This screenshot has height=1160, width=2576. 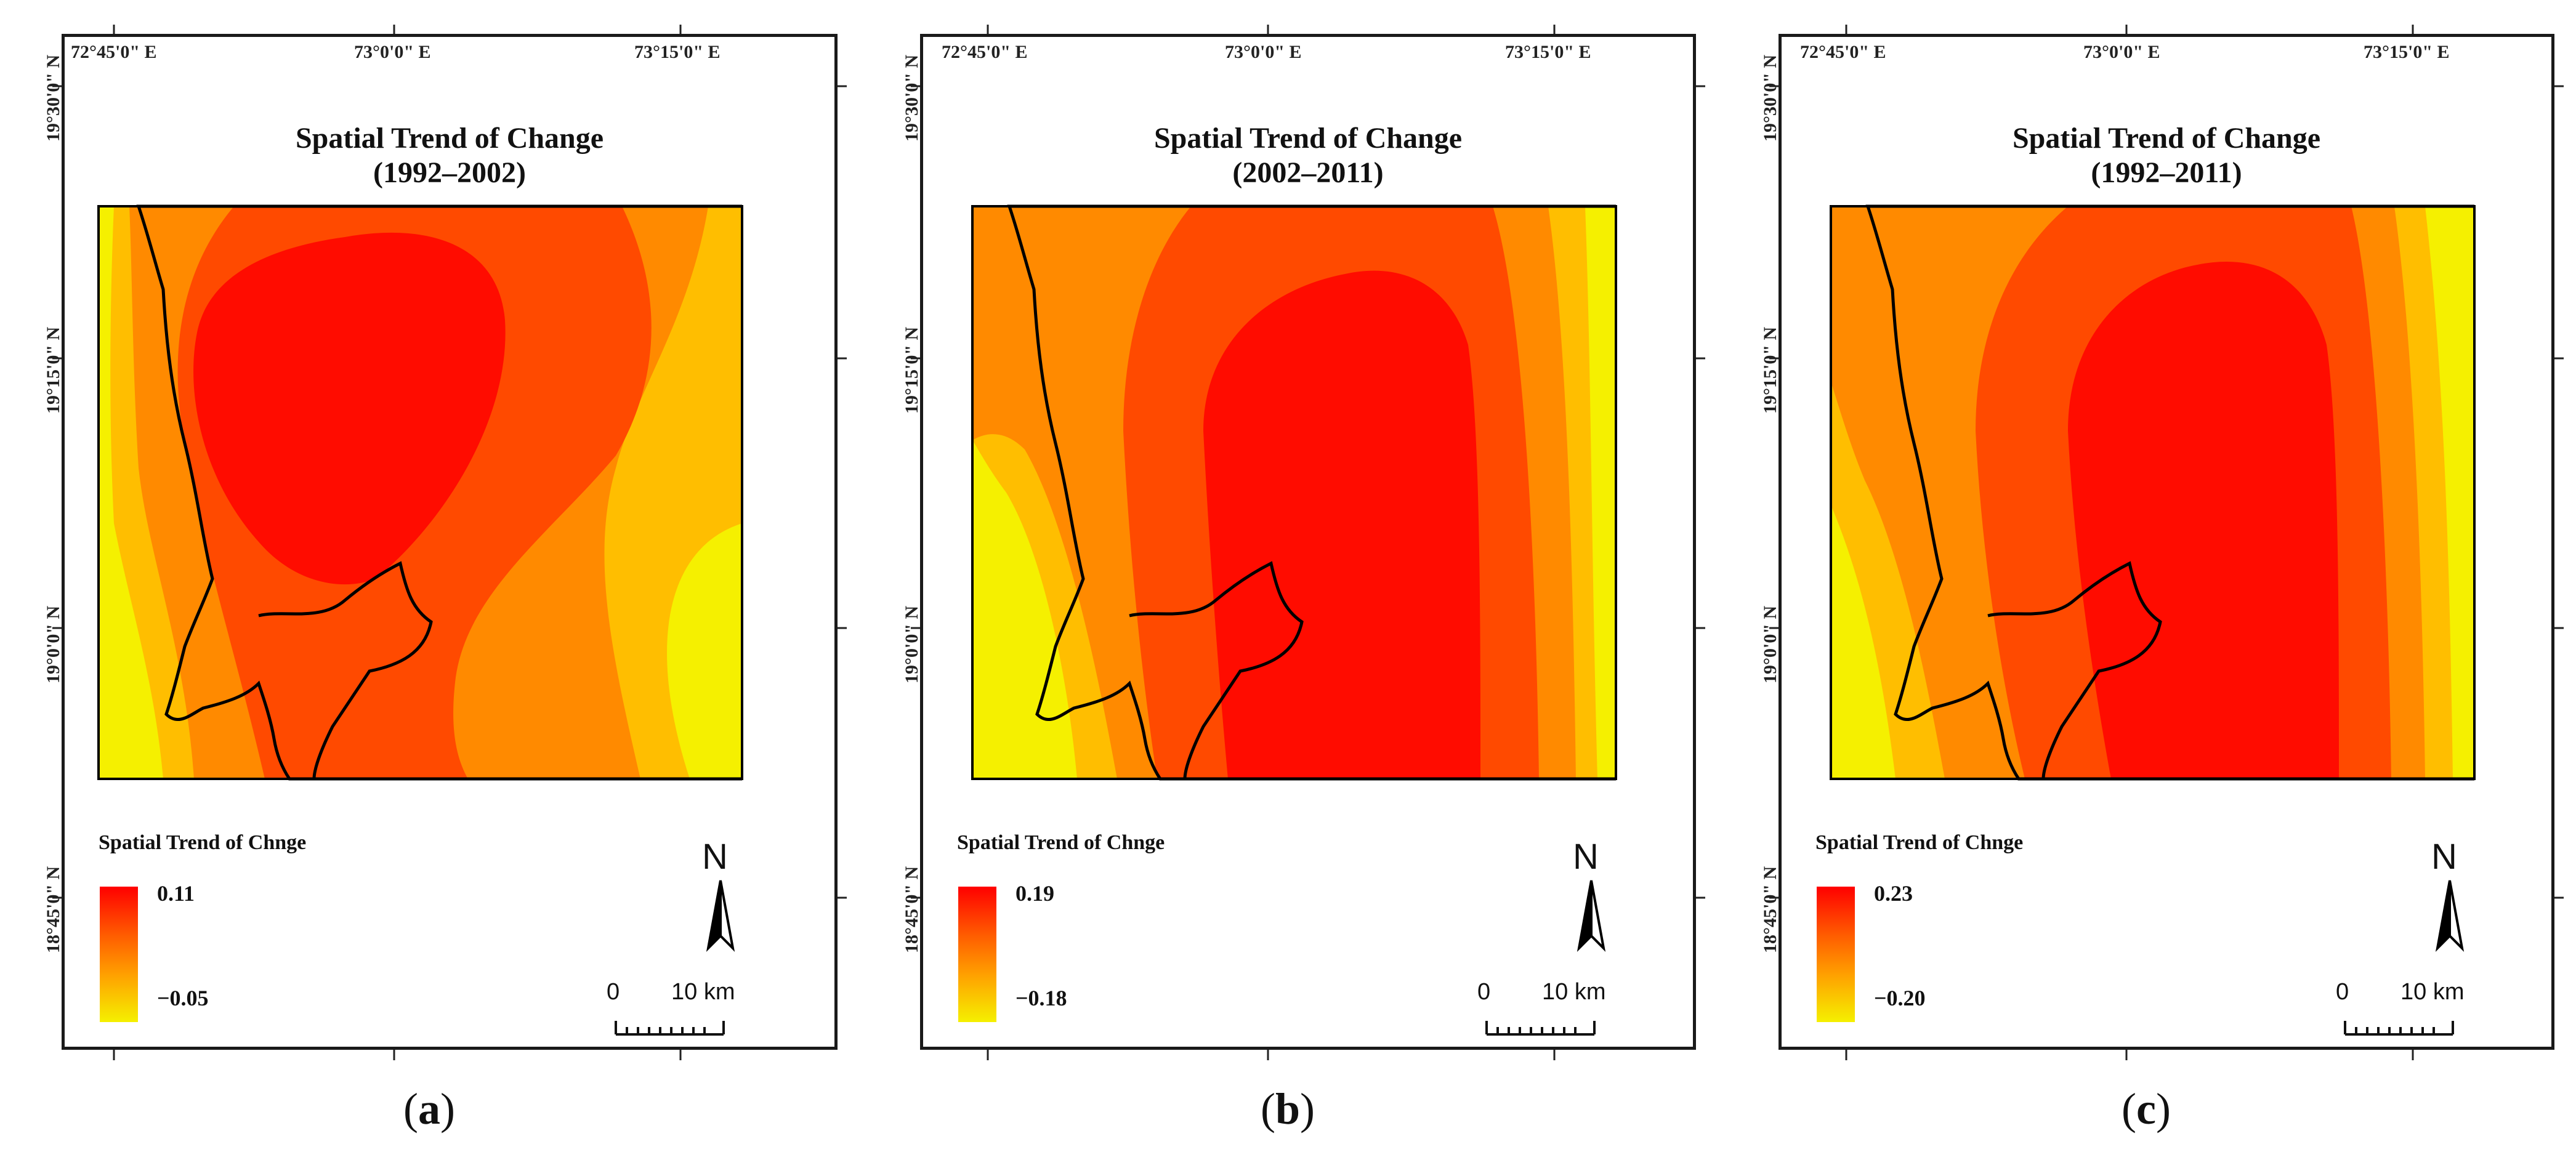 I want to click on map-subtitle: (1992–2011), so click(x=2166, y=172).